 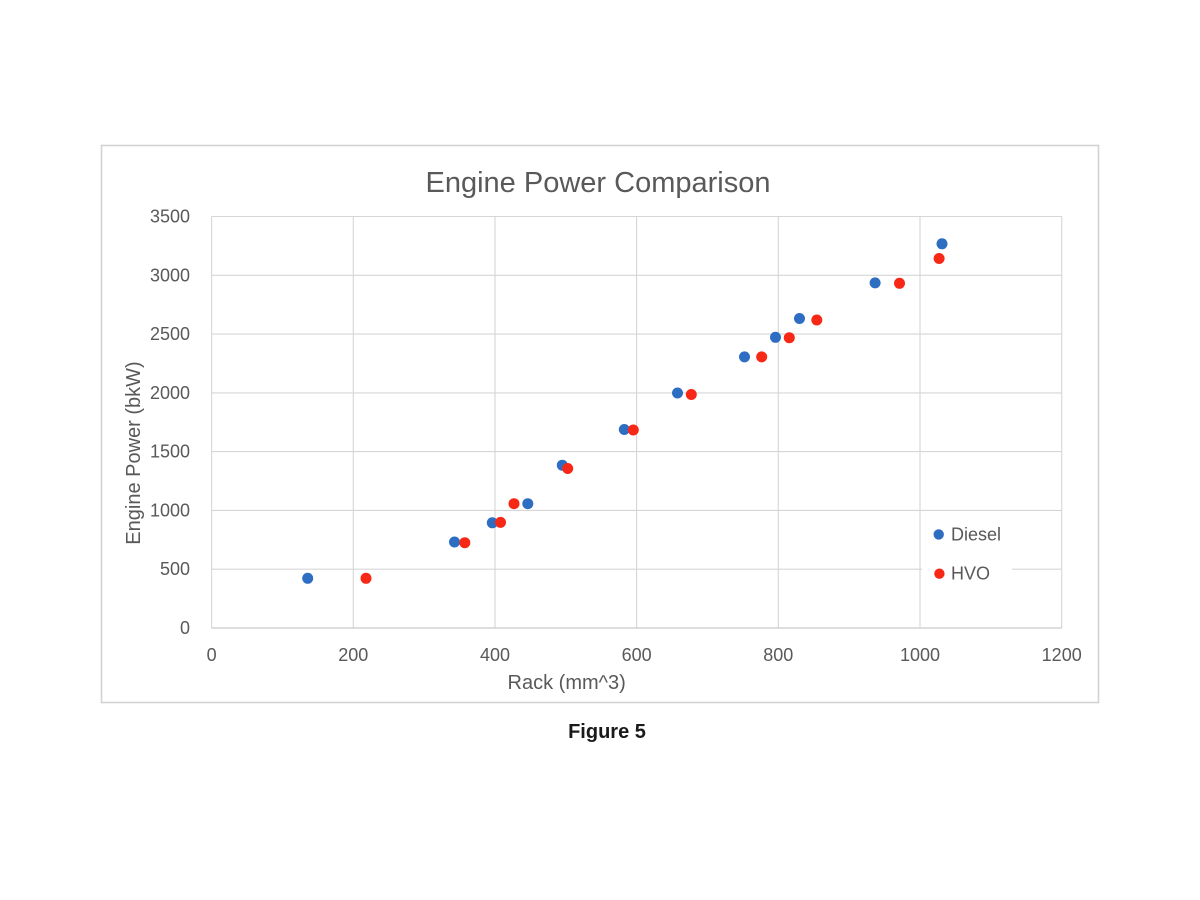 I want to click on svg-text: 2000, so click(x=170, y=393).